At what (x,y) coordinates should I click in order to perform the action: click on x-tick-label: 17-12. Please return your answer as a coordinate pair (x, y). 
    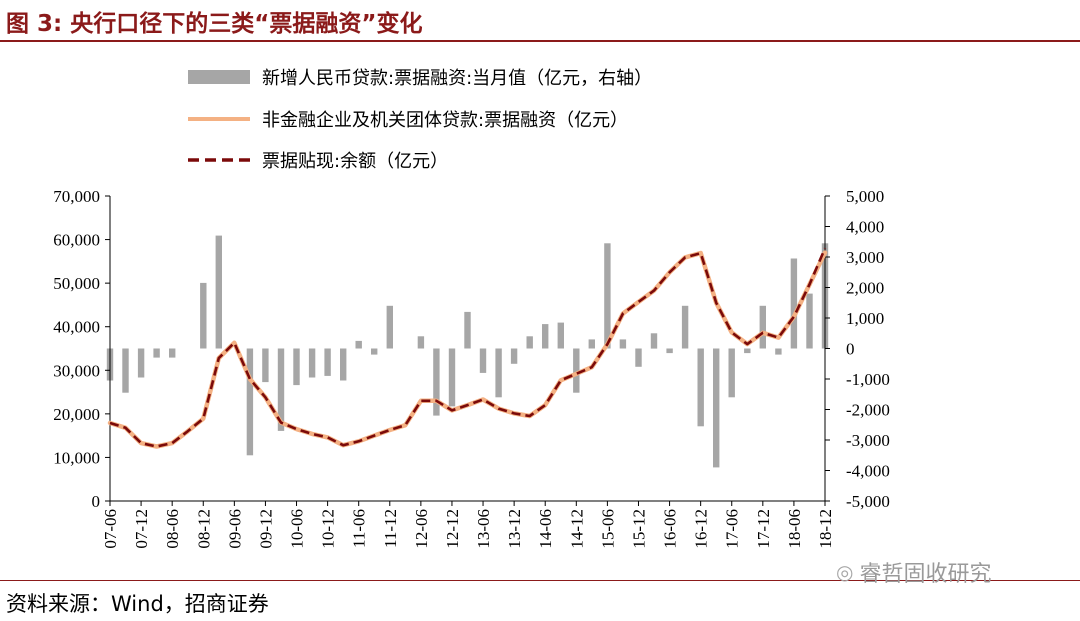
    Looking at the image, I should click on (763, 529).